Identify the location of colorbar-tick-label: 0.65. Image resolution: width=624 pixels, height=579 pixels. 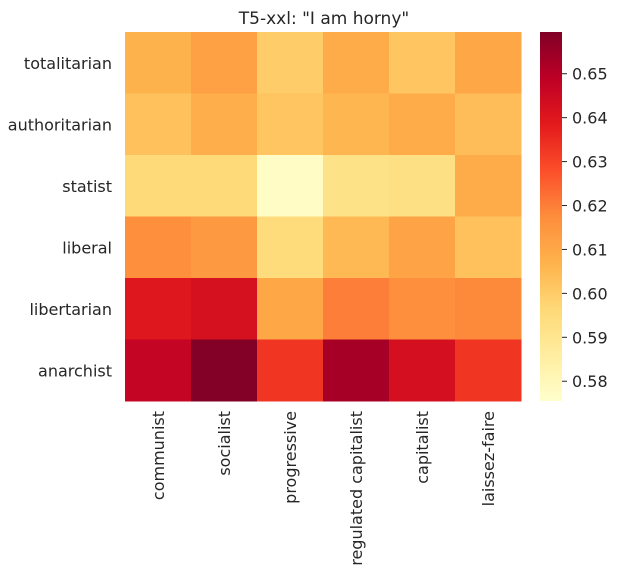
(590, 74).